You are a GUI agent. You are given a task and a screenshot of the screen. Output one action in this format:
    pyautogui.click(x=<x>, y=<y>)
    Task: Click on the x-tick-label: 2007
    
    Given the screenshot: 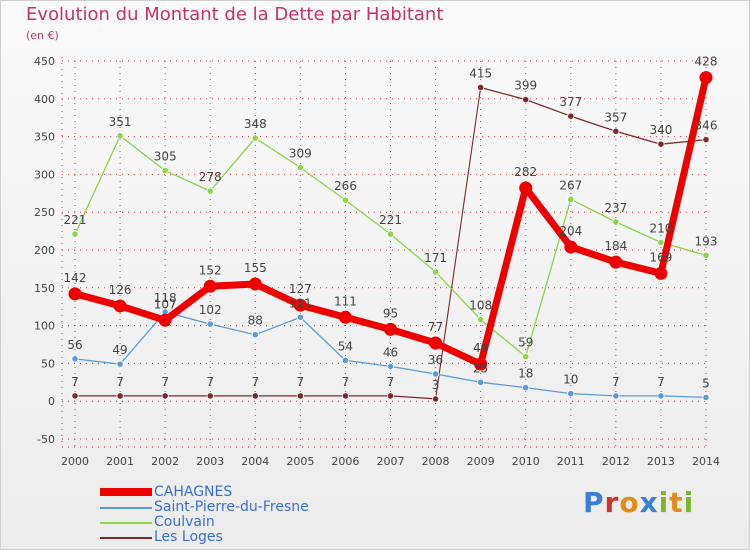 What is the action you would take?
    pyautogui.click(x=391, y=461)
    